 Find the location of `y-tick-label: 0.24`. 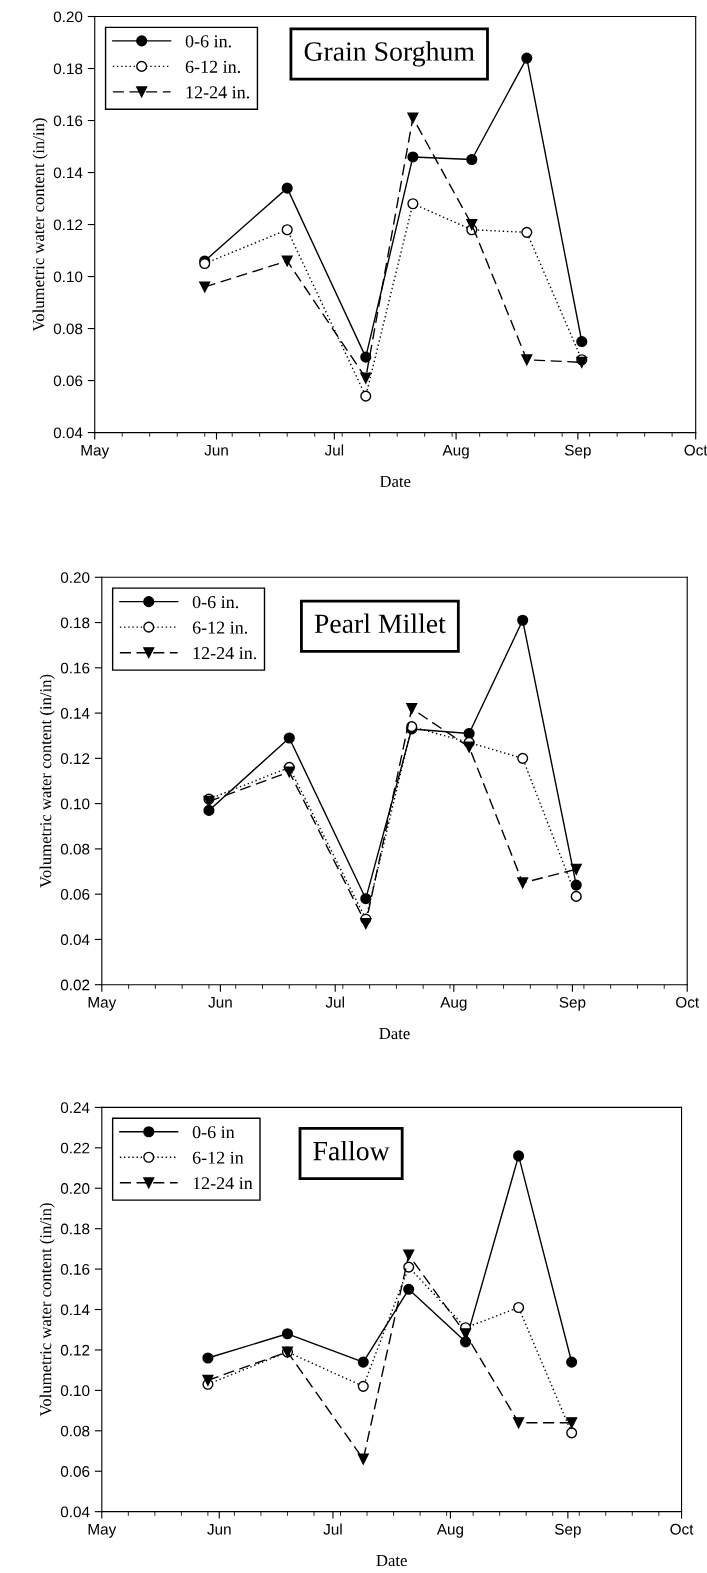

y-tick-label: 0.24 is located at coordinates (75, 1108).